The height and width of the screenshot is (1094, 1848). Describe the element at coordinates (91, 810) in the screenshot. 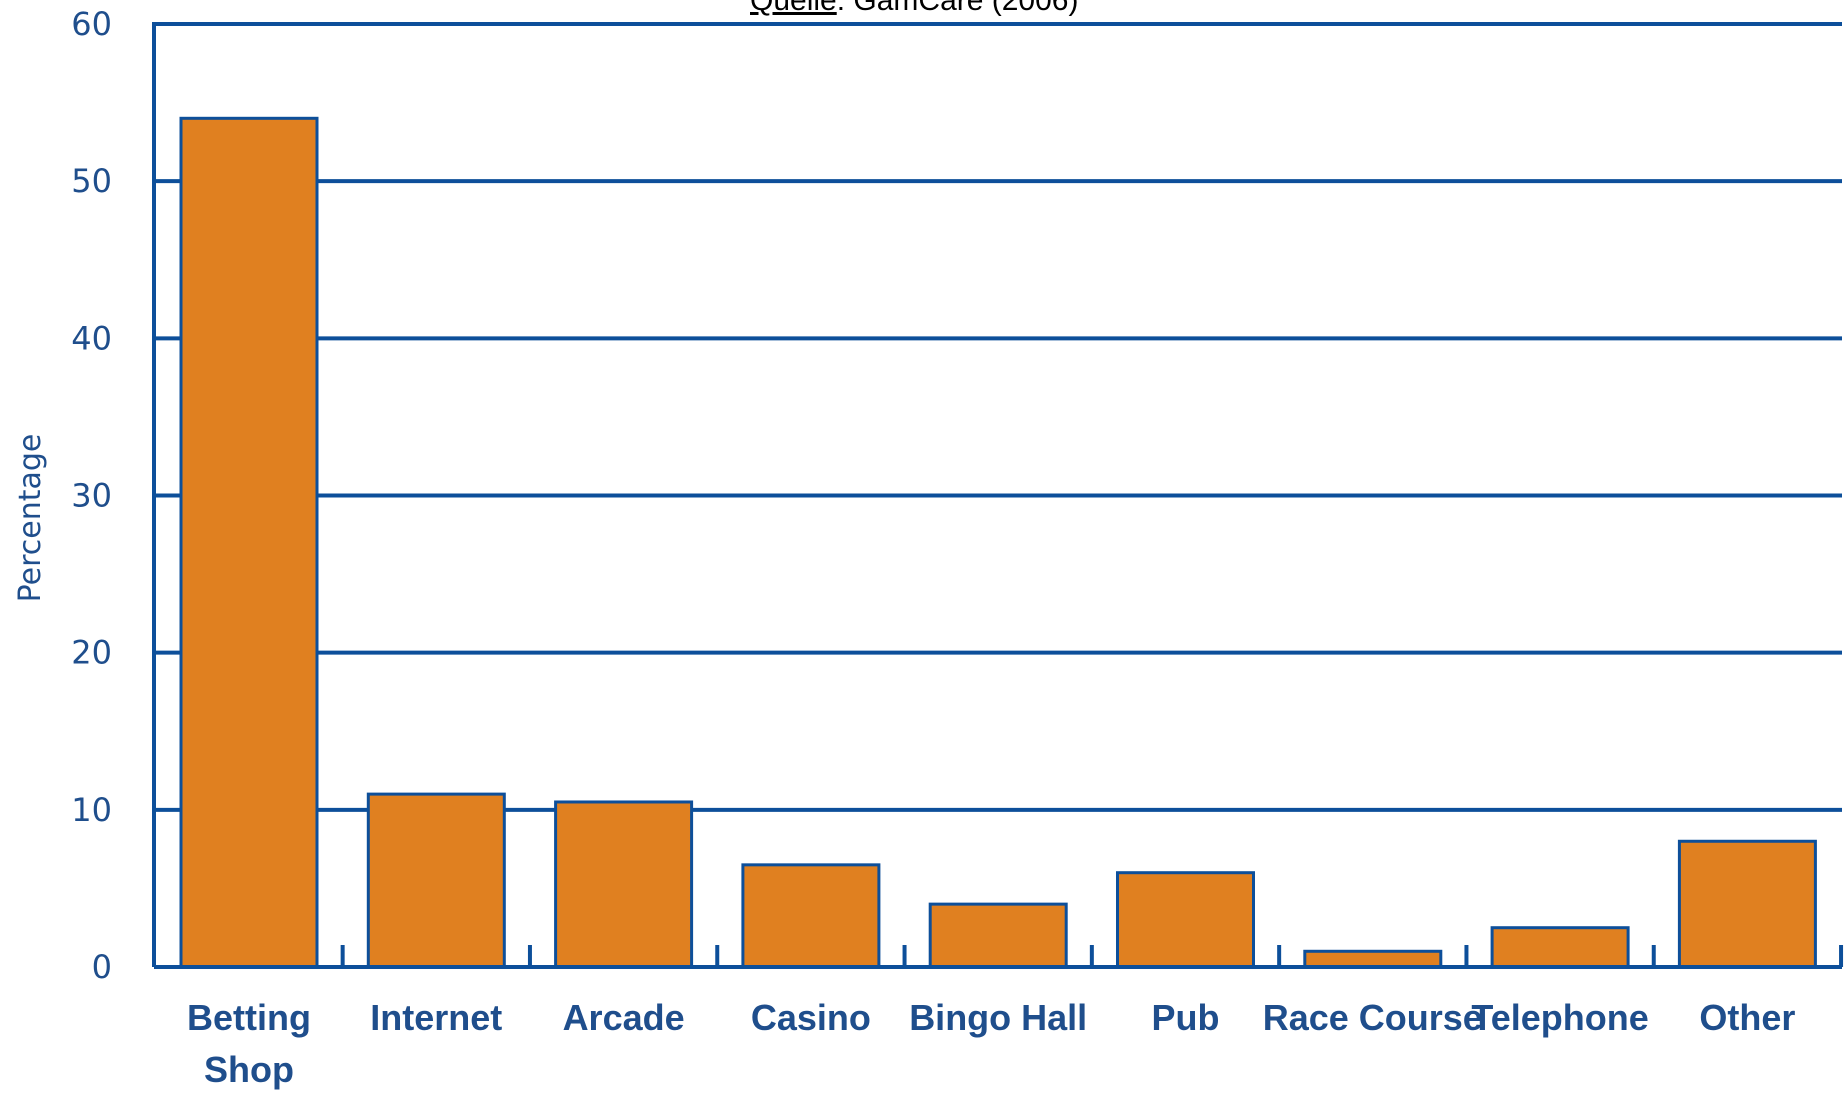

I see `y-tick-label: 10` at that location.